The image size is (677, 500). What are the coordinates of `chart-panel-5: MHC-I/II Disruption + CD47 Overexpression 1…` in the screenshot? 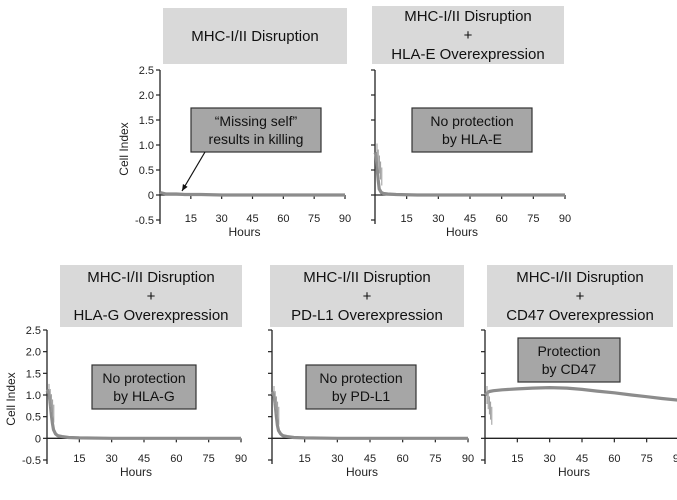 It's located at (579, 372).